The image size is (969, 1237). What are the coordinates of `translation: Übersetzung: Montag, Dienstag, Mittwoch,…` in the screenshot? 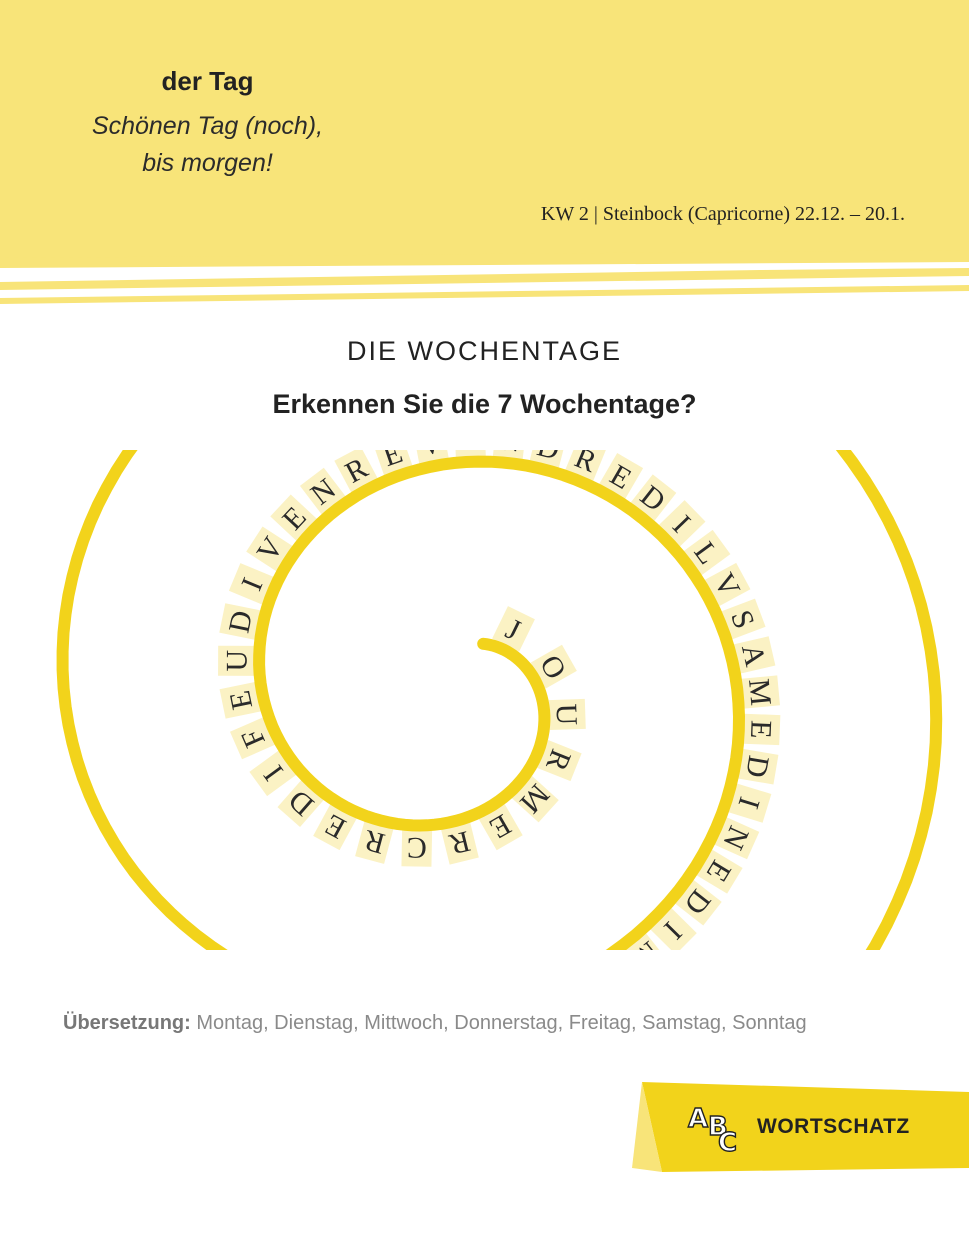 It's located at (435, 1023).